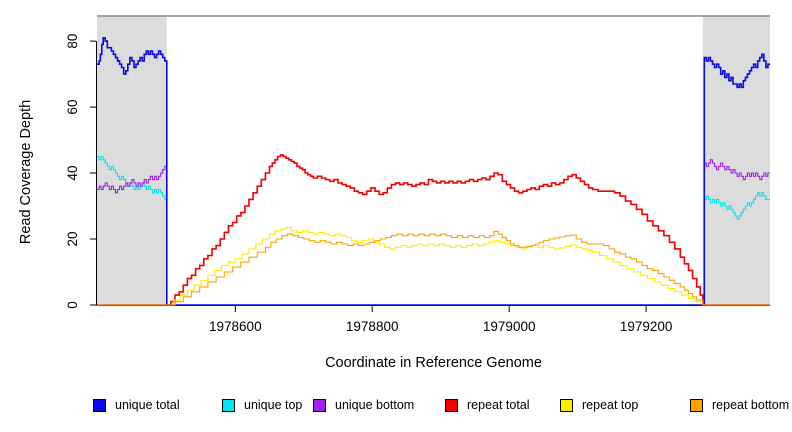 This screenshot has height=432, width=792. Describe the element at coordinates (72, 173) in the screenshot. I see `y-tick-label: 40` at that location.